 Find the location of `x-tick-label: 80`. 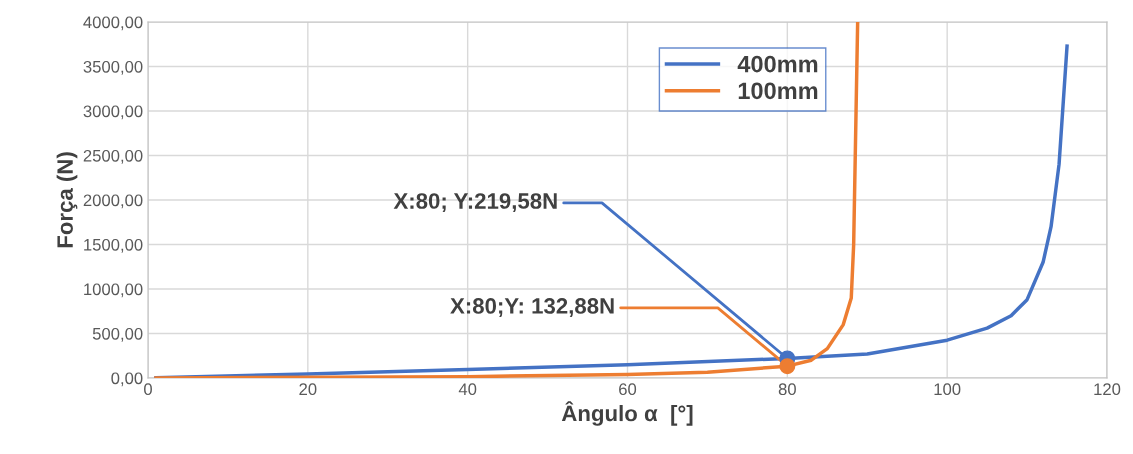

x-tick-label: 80 is located at coordinates (787, 389).